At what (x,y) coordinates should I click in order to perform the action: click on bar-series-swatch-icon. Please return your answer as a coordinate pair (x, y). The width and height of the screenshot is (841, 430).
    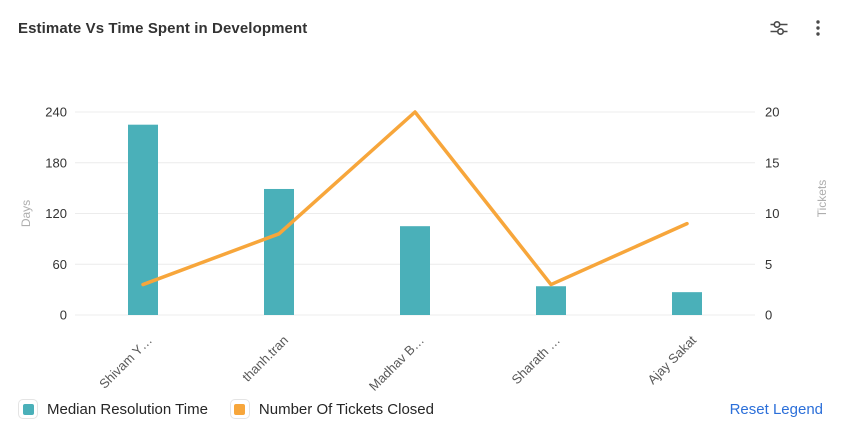
    Looking at the image, I should click on (28, 409).